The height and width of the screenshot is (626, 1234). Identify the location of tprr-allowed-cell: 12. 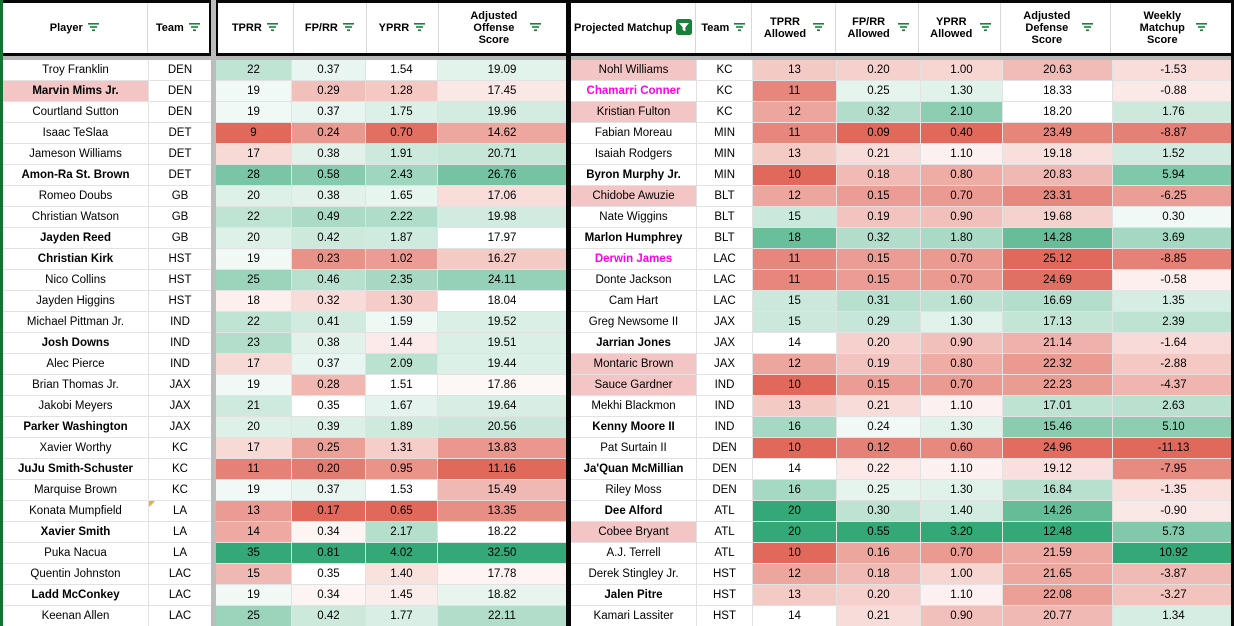
(795, 196).